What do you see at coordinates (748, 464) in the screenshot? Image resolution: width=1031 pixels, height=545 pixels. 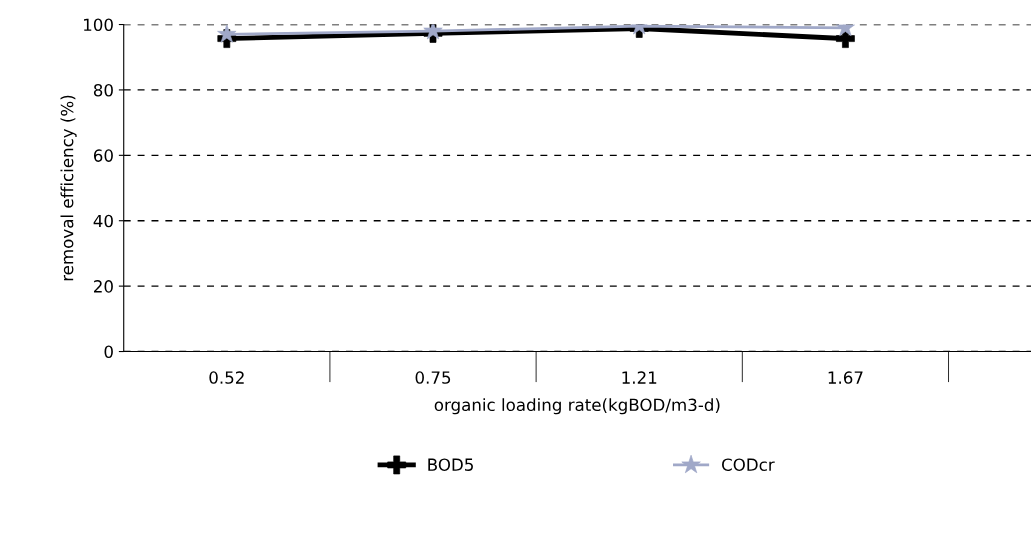 I see `legend-label: CODcr` at bounding box center [748, 464].